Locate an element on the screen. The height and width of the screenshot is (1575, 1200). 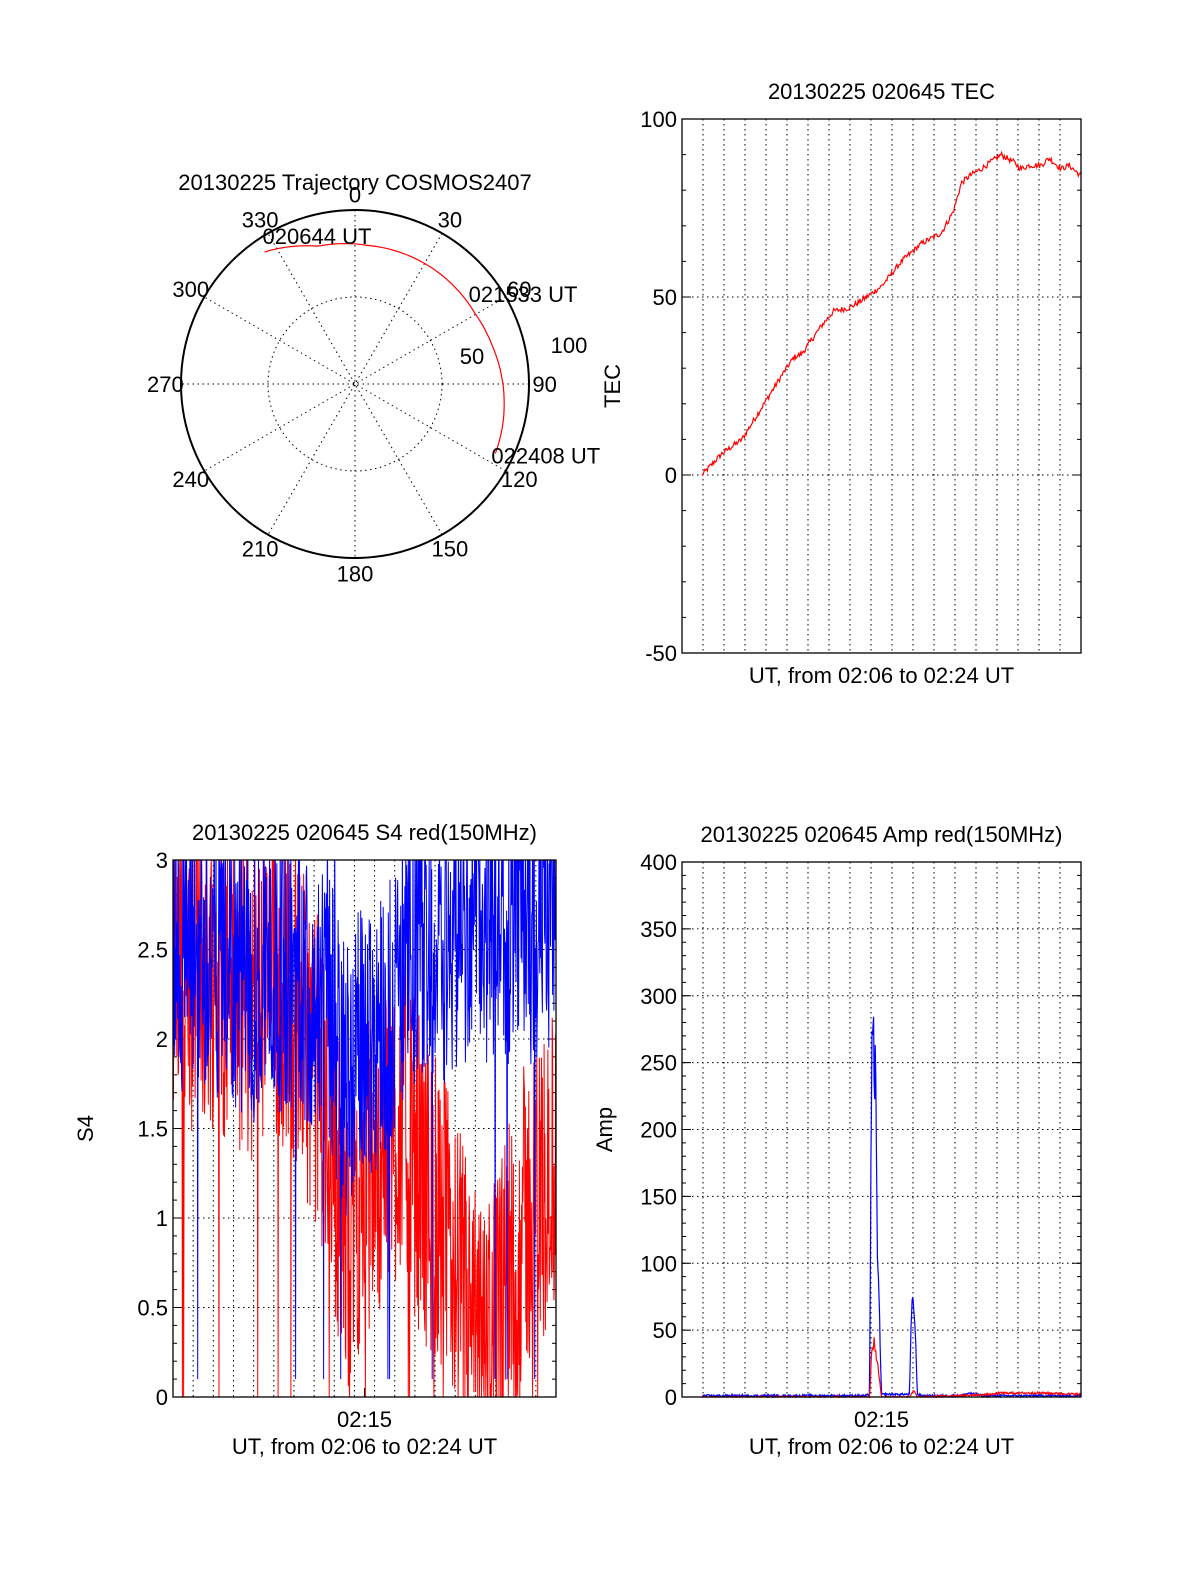
polar-title: 20130225 Trajectory COSMOS2407 is located at coordinates (354, 182).